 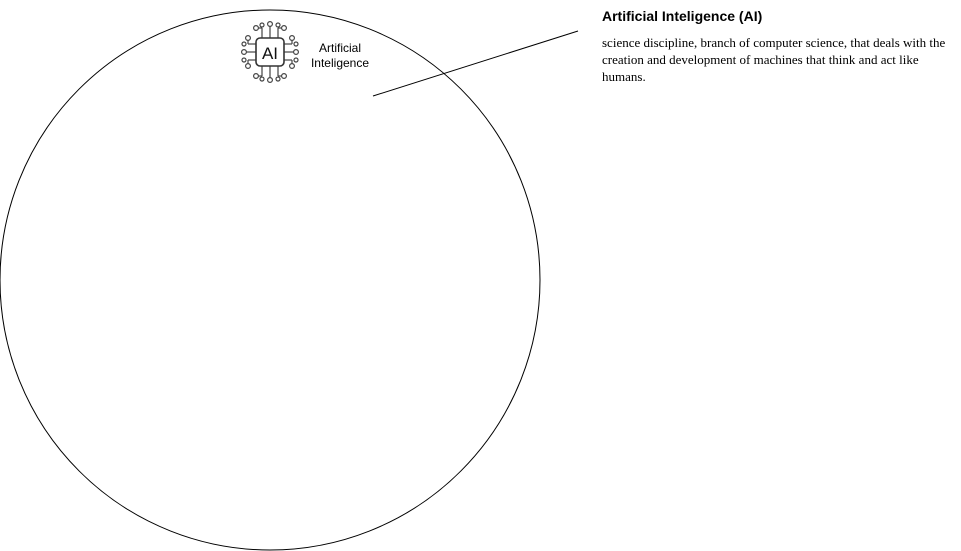 What do you see at coordinates (475, 63) in the screenshot?
I see `callout-connector-line` at bounding box center [475, 63].